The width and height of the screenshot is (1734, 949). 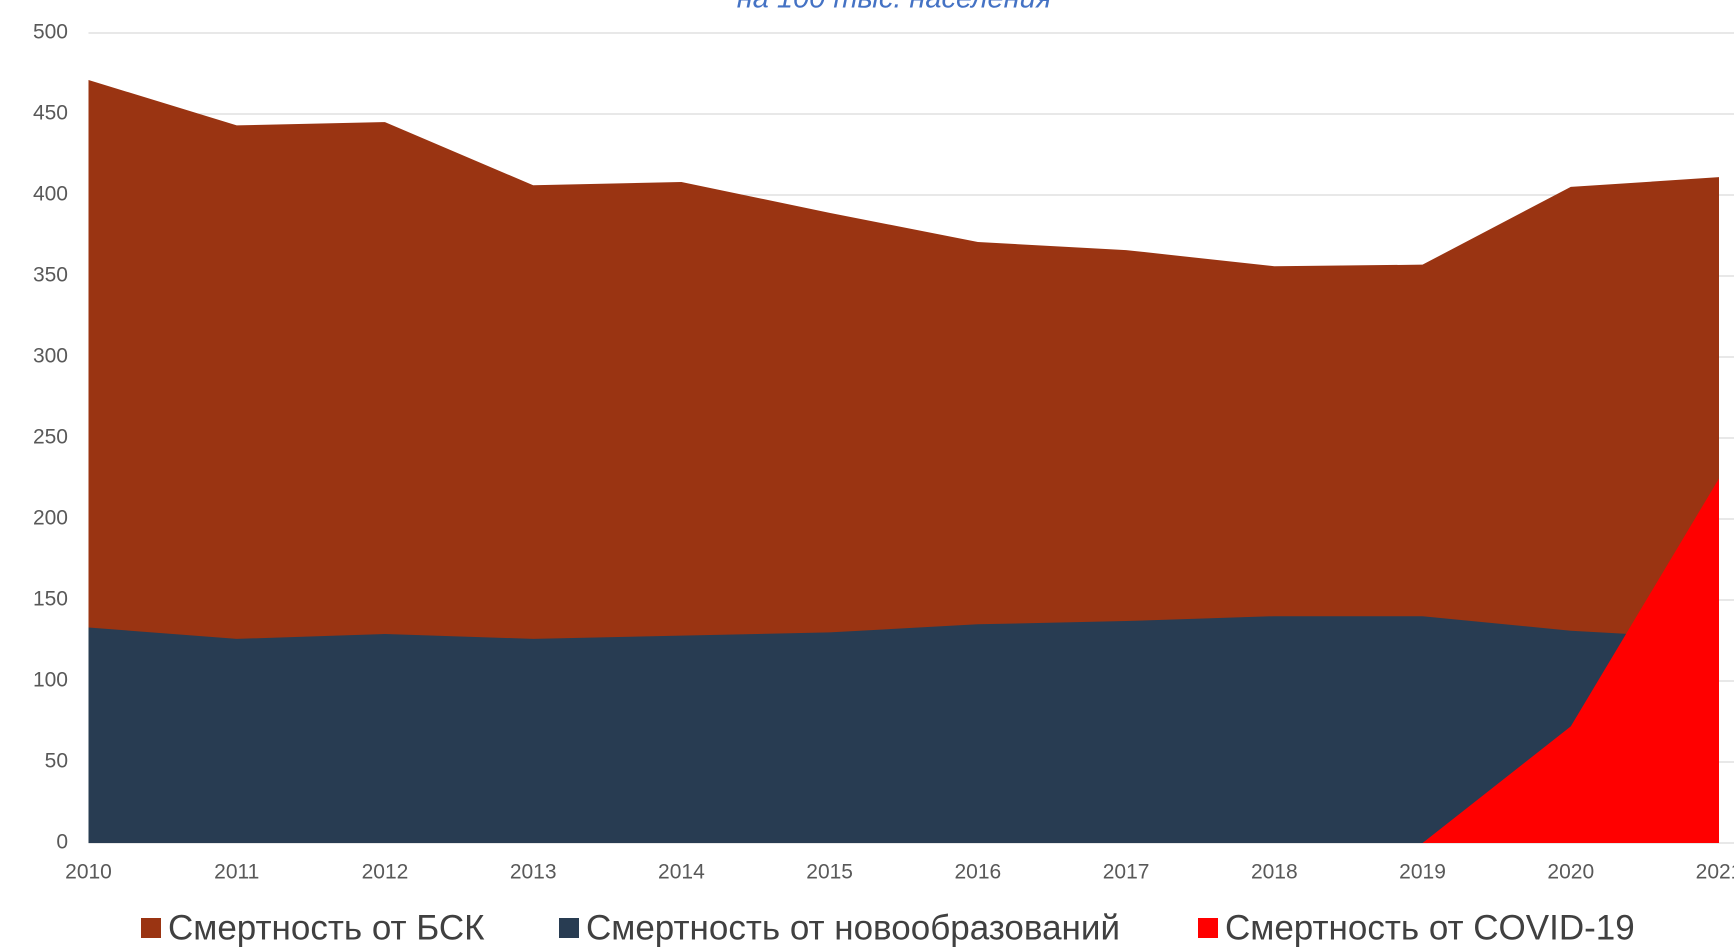 I want to click on x-tick-label: 2015, so click(x=829, y=872).